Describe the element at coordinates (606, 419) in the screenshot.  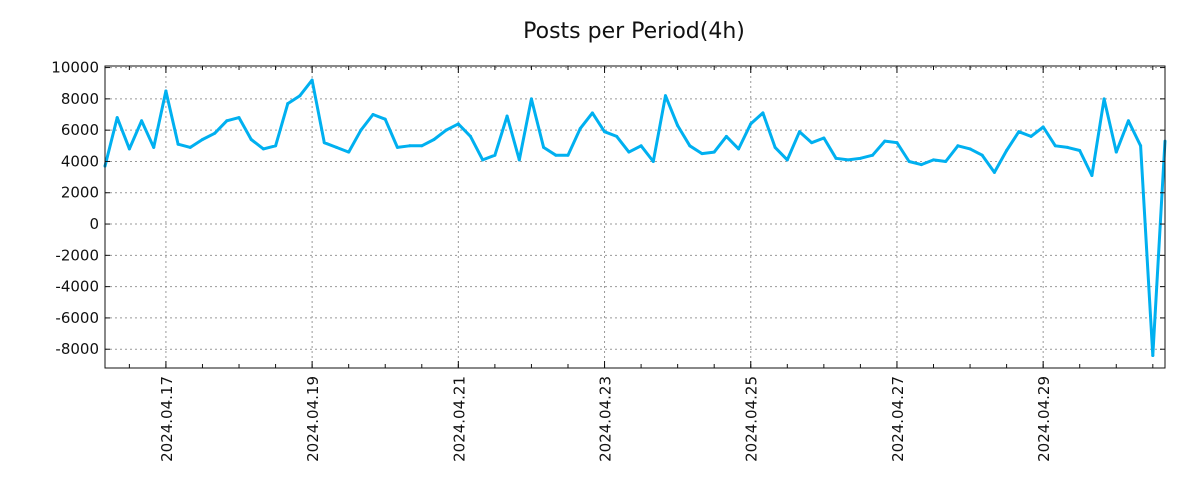
I see `x-tick-label: 2024.04.23` at that location.